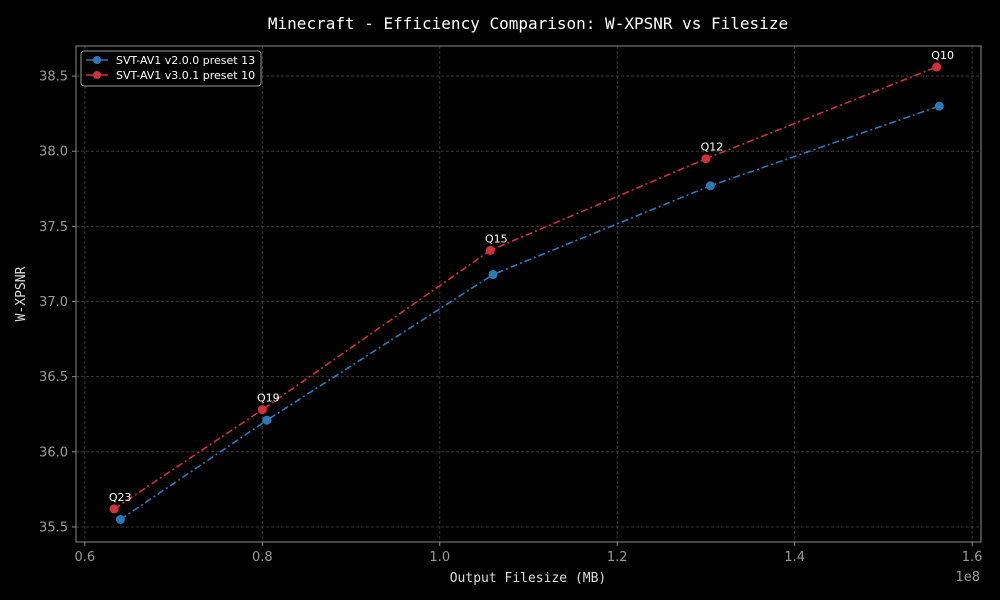 Image resolution: width=1000 pixels, height=600 pixels. Describe the element at coordinates (53, 77) in the screenshot. I see `y-tick-label: 38.5` at that location.